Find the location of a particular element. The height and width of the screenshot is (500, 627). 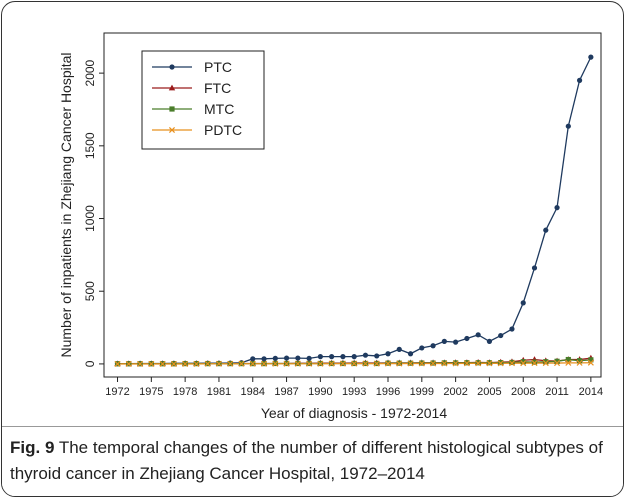

y-tick-label: 500 is located at coordinates (90, 291).